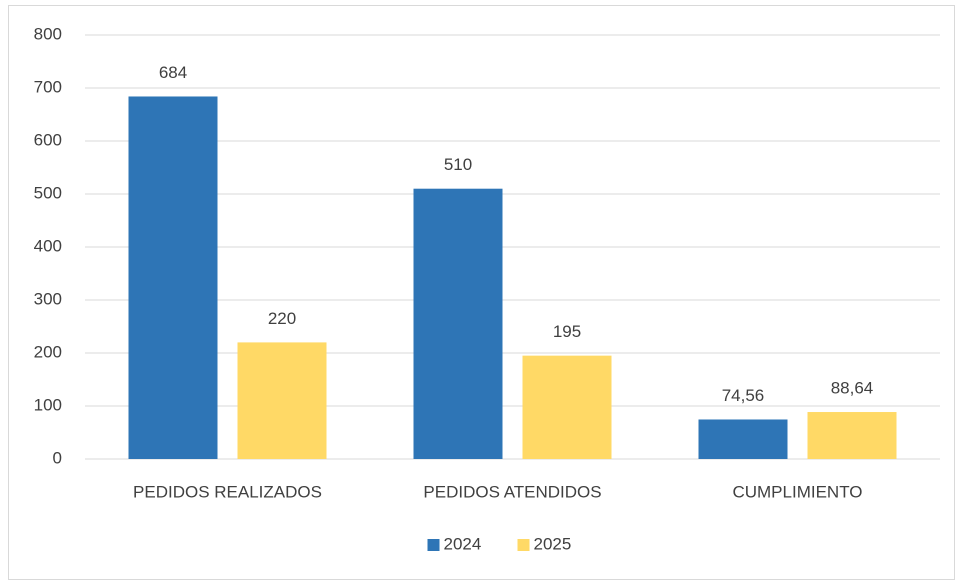 The image size is (957, 581). Describe the element at coordinates (57, 457) in the screenshot. I see `y-tick-label: 0` at that location.